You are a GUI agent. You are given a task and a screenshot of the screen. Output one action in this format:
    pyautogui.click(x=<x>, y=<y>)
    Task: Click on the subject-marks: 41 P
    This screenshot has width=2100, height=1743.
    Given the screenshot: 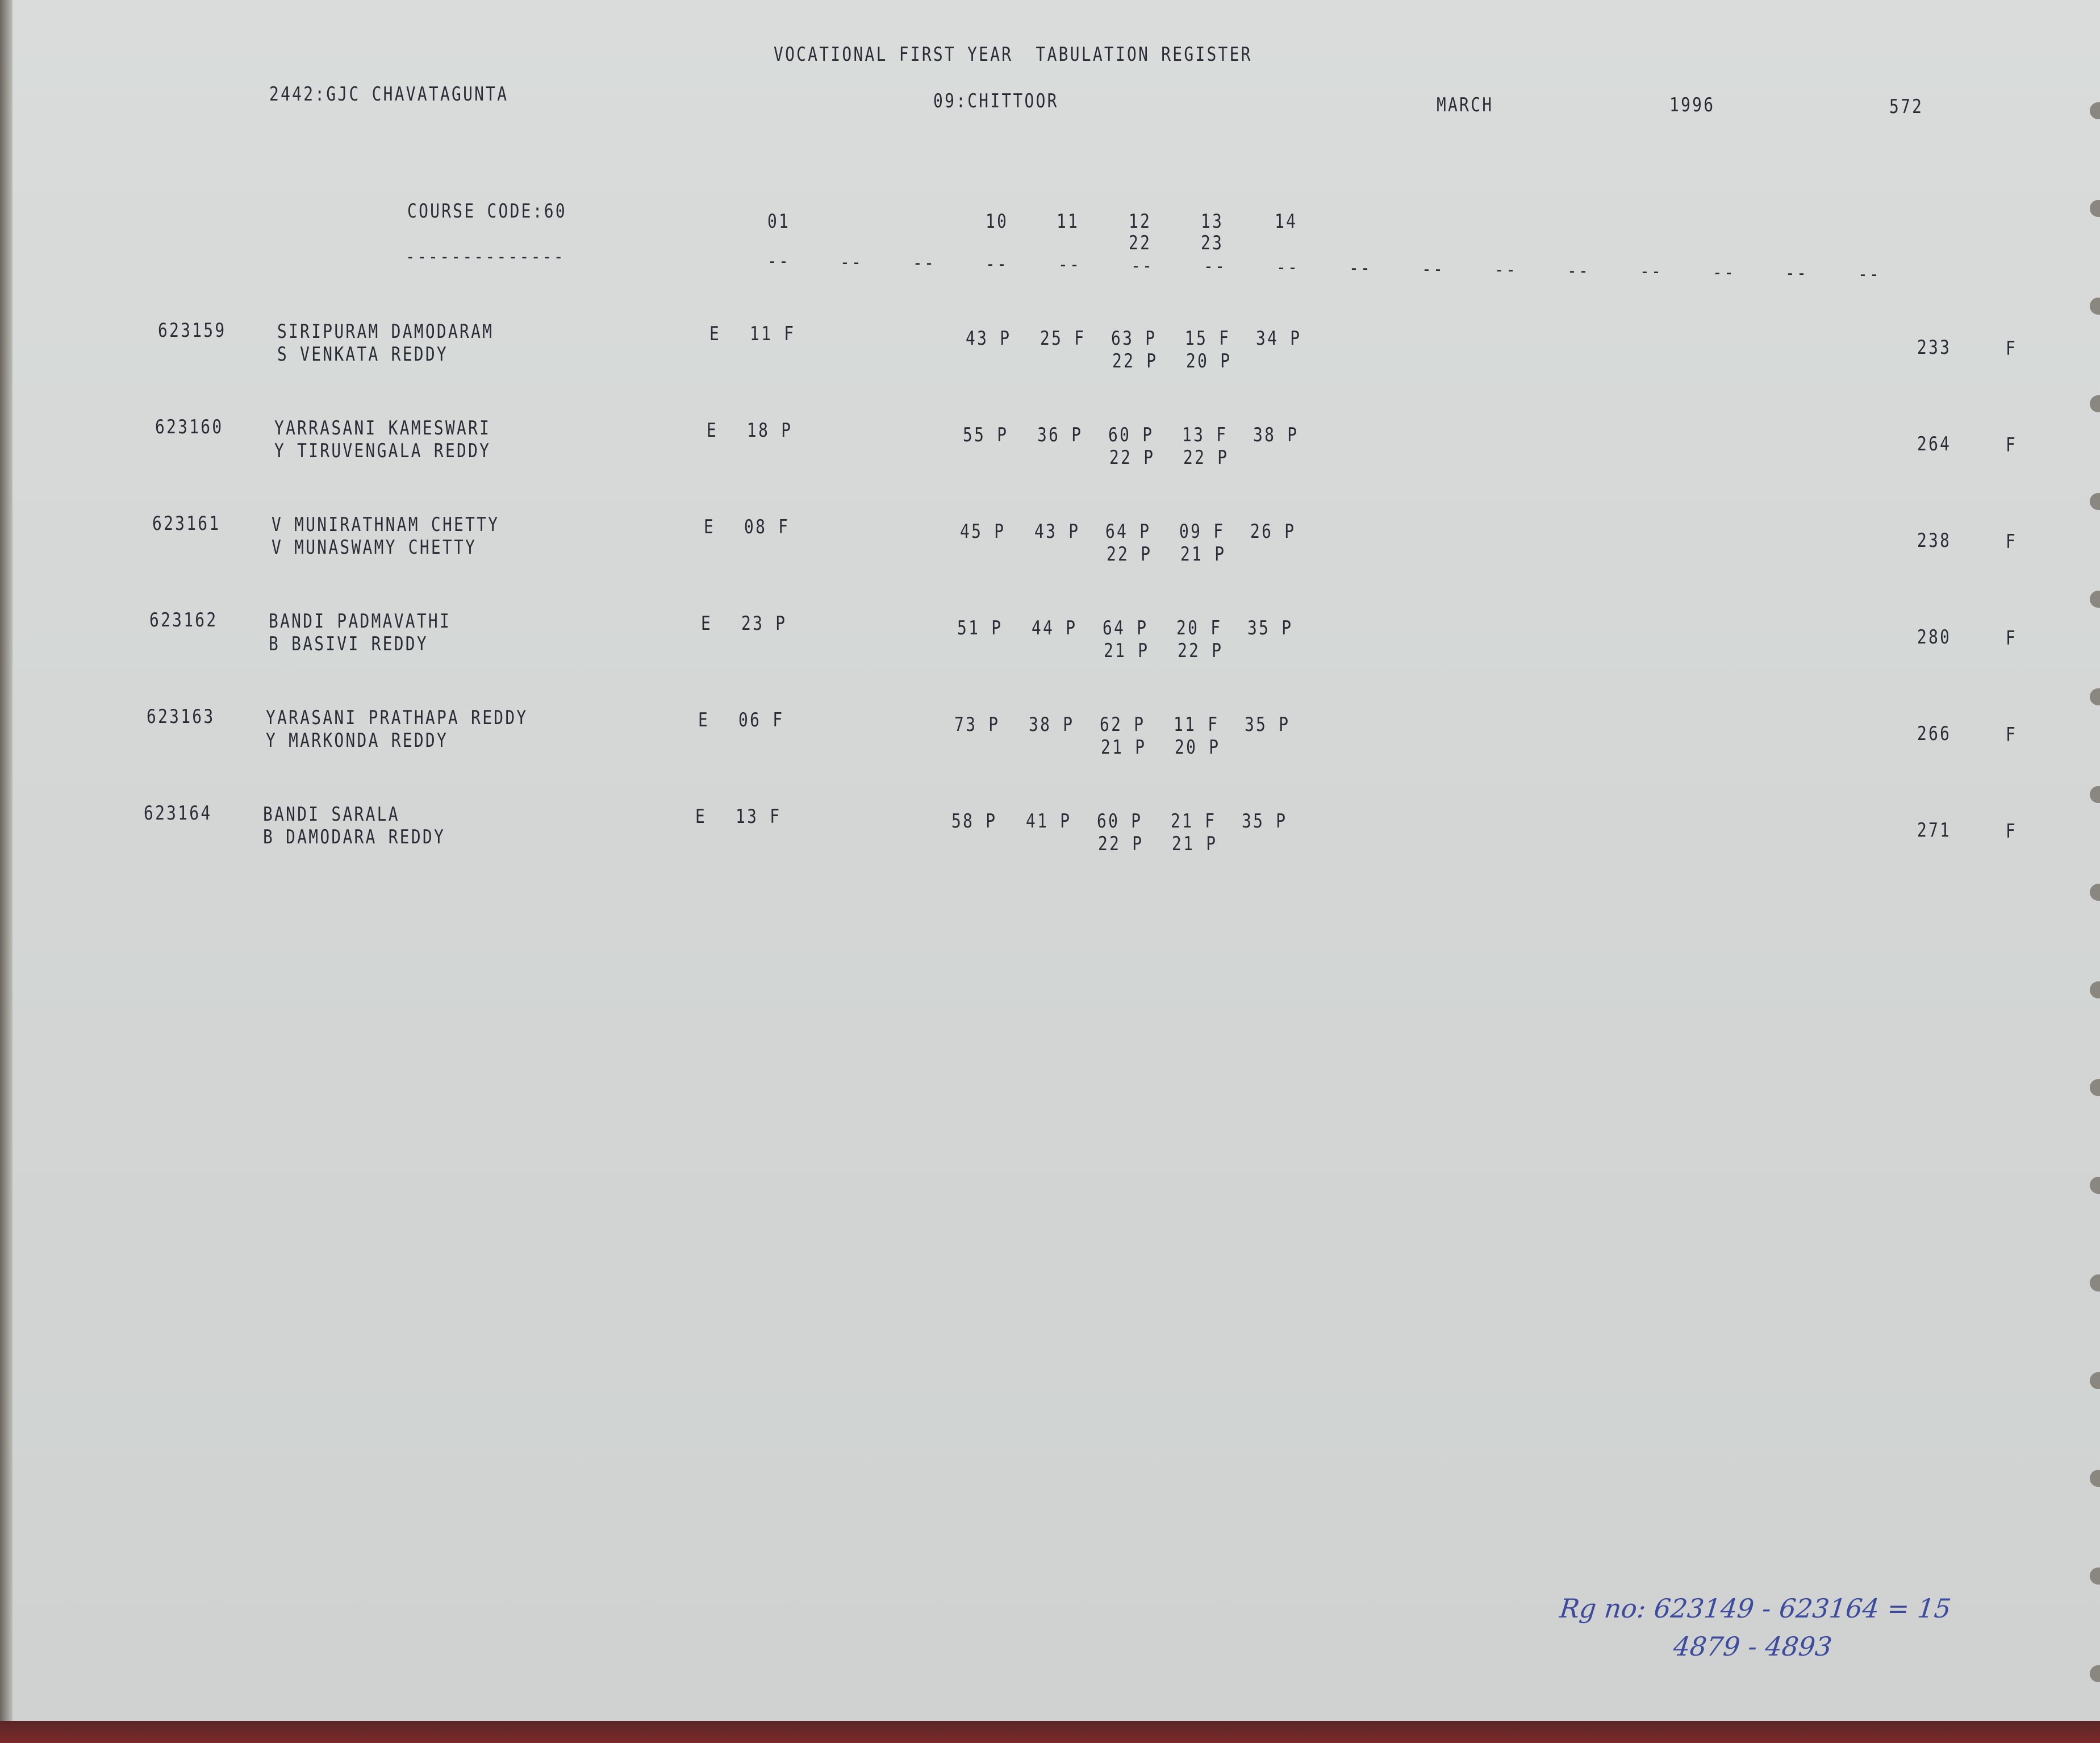 What is the action you would take?
    pyautogui.click(x=1049, y=821)
    